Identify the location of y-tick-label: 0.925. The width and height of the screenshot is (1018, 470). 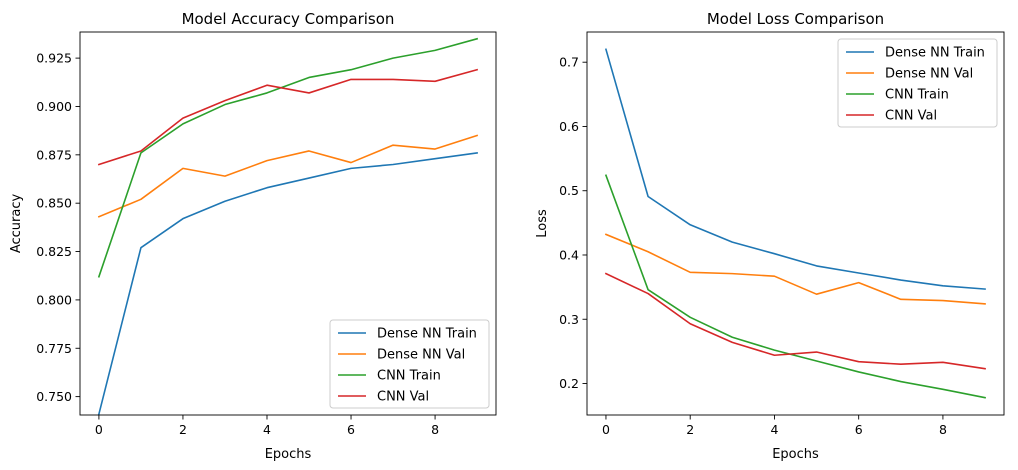
(54, 58).